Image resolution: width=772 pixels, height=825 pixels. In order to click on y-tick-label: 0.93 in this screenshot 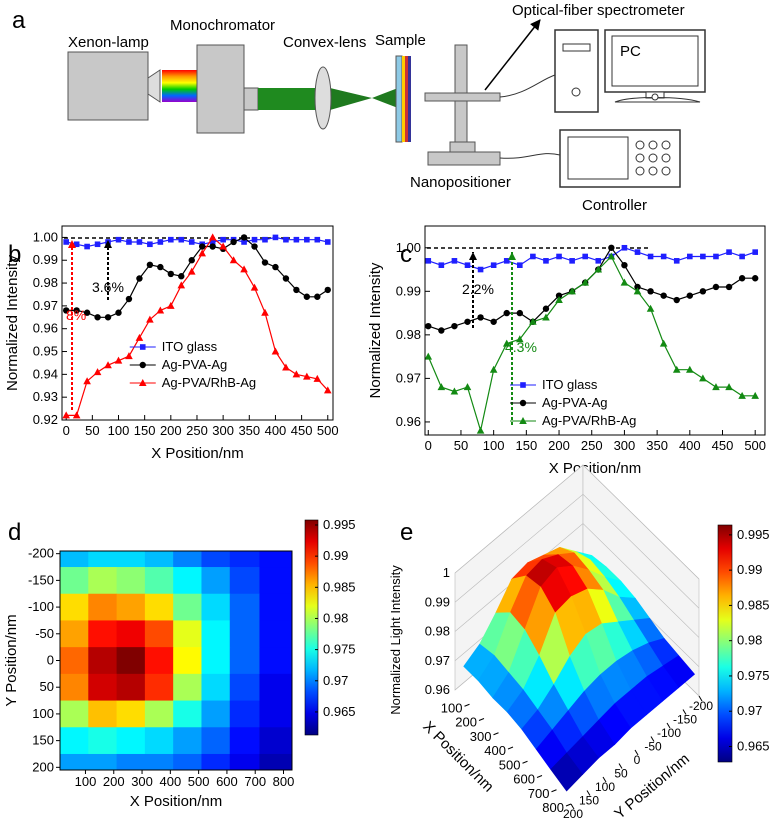, I will do `click(45, 396)`.